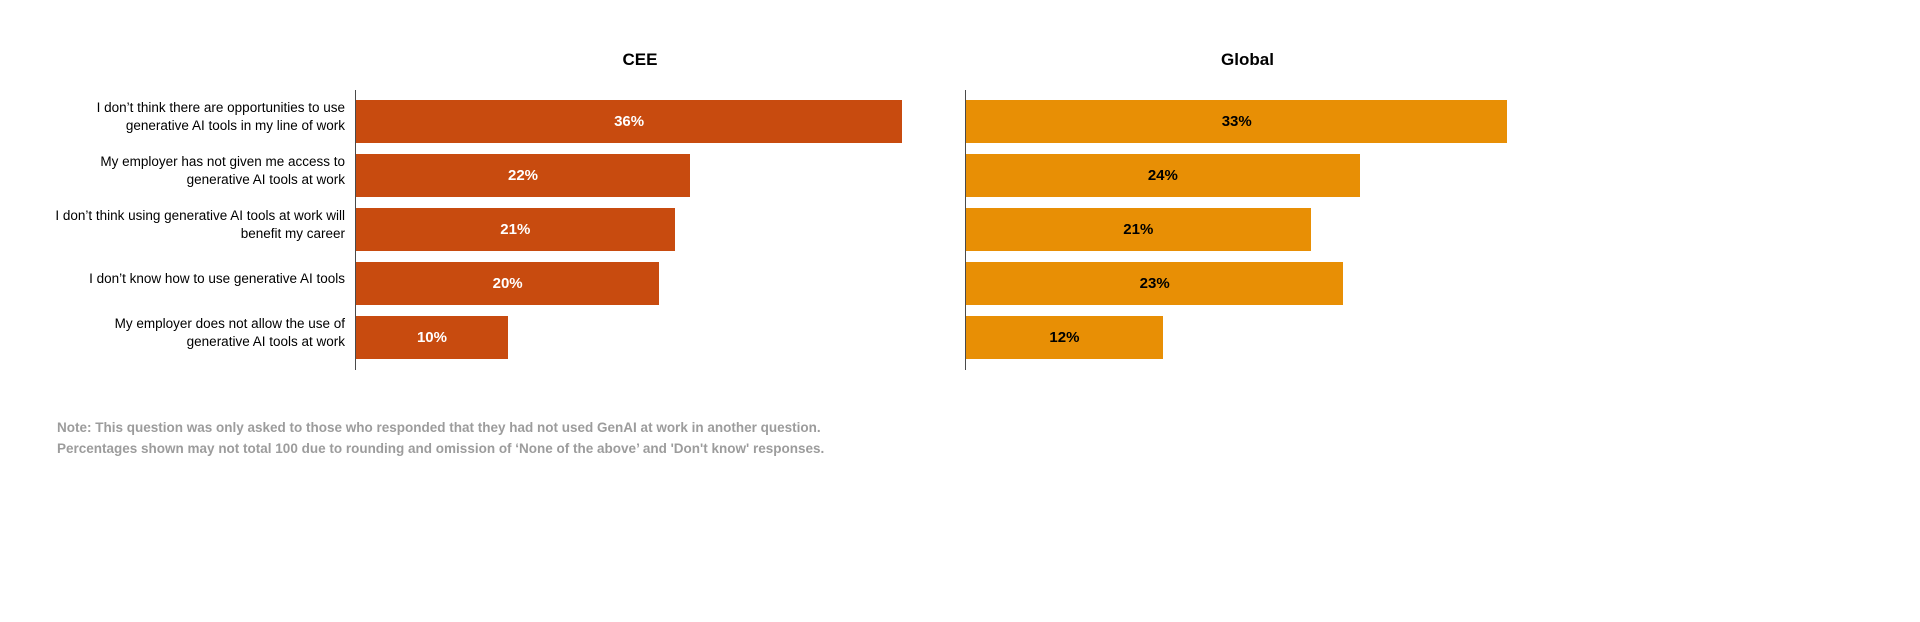 The image size is (1920, 622). I want to click on bar-global: 21%, so click(1138, 229).